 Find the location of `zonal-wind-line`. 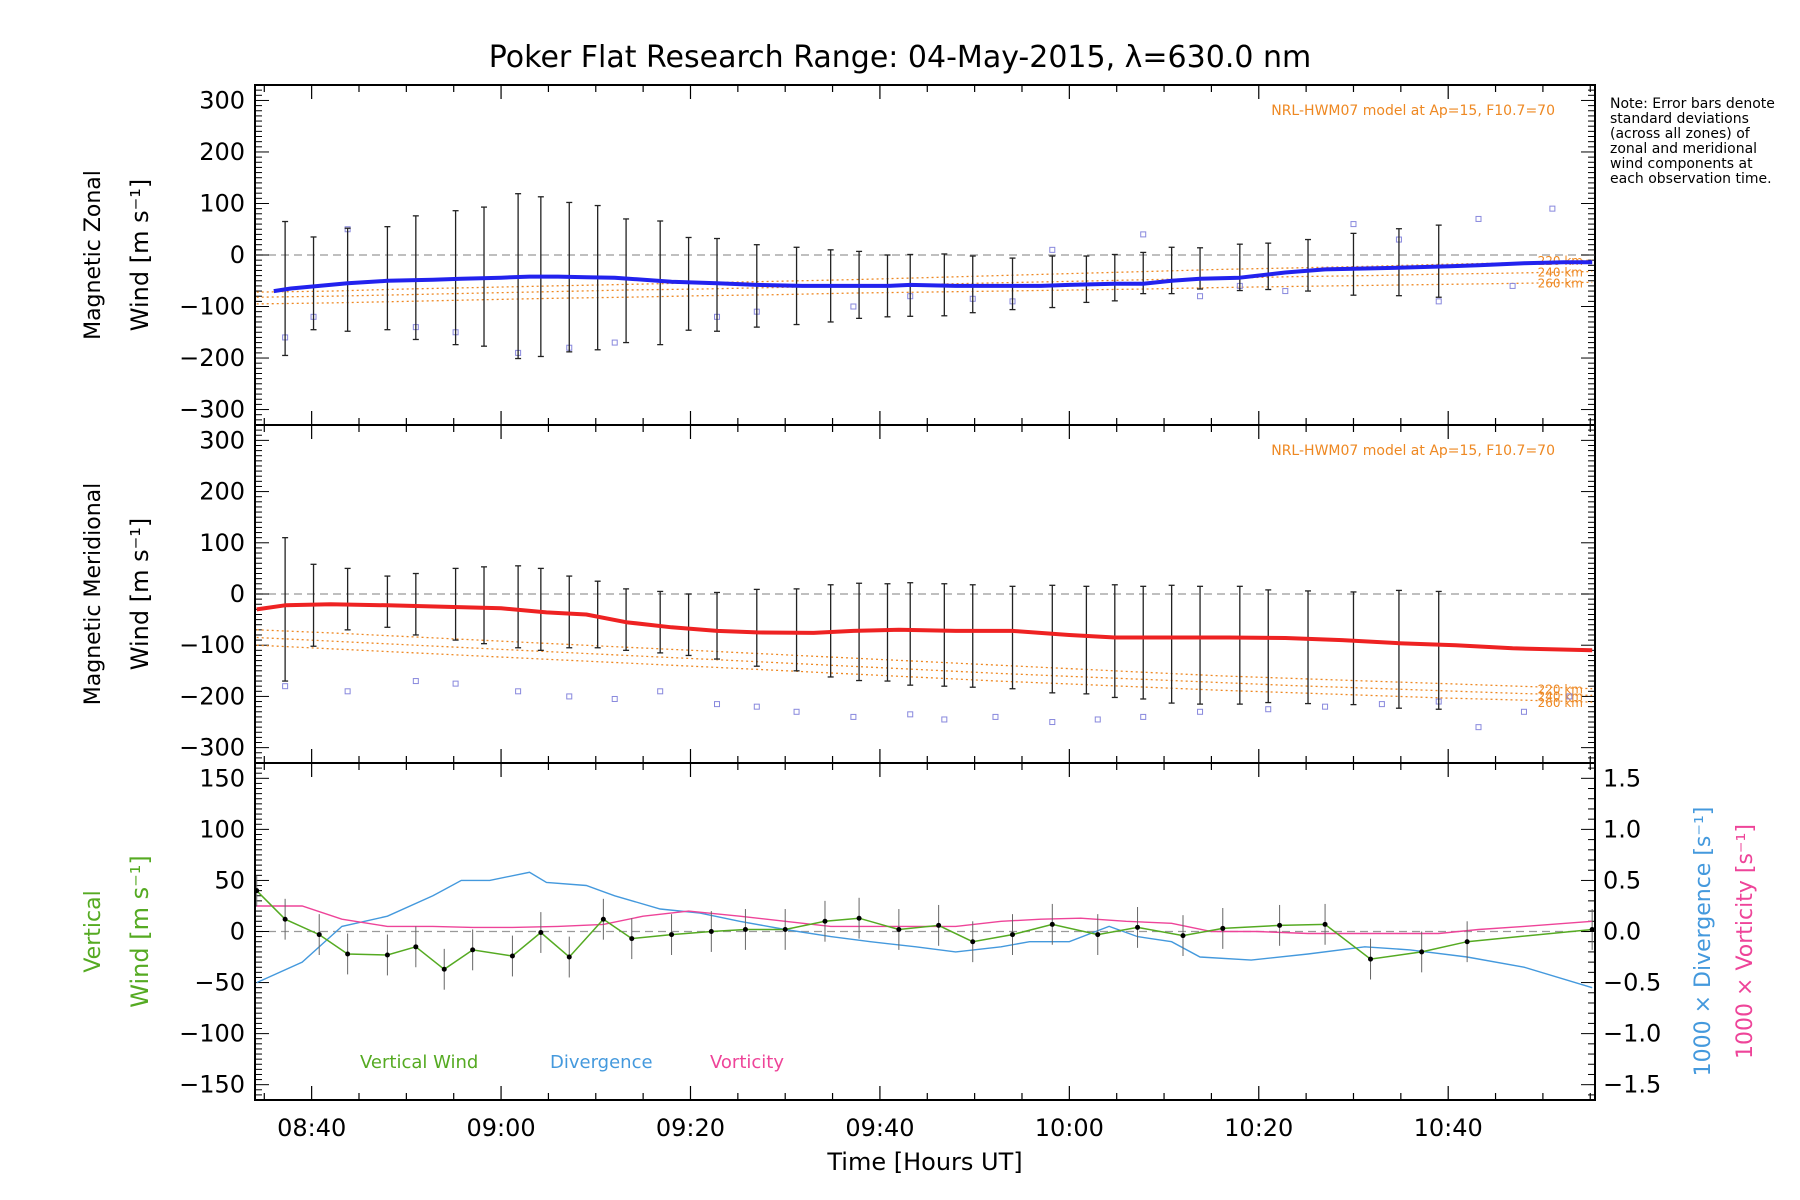

zonal-wind-line is located at coordinates (933, 277).